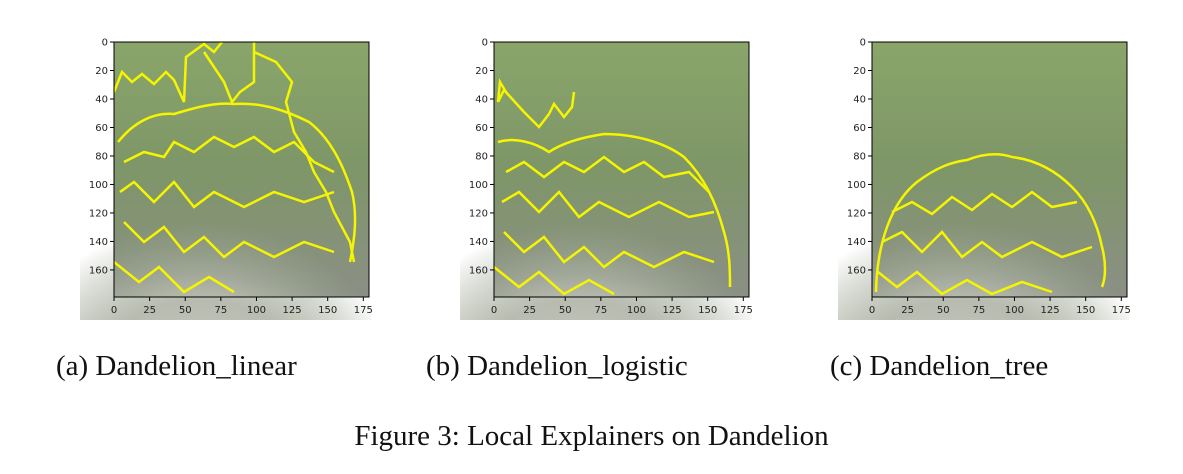 The height and width of the screenshot is (474, 1183). I want to click on panel-linear-overlay, so click(234, 167).